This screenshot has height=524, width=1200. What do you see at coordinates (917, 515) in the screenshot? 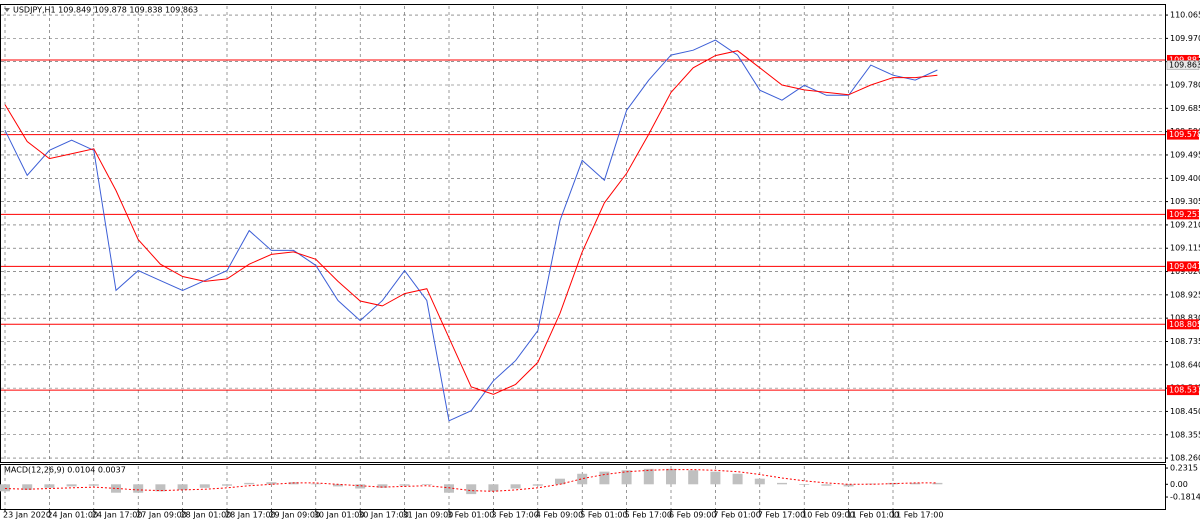
I see `x-tick-label: 11 Feb 17:00` at bounding box center [917, 515].